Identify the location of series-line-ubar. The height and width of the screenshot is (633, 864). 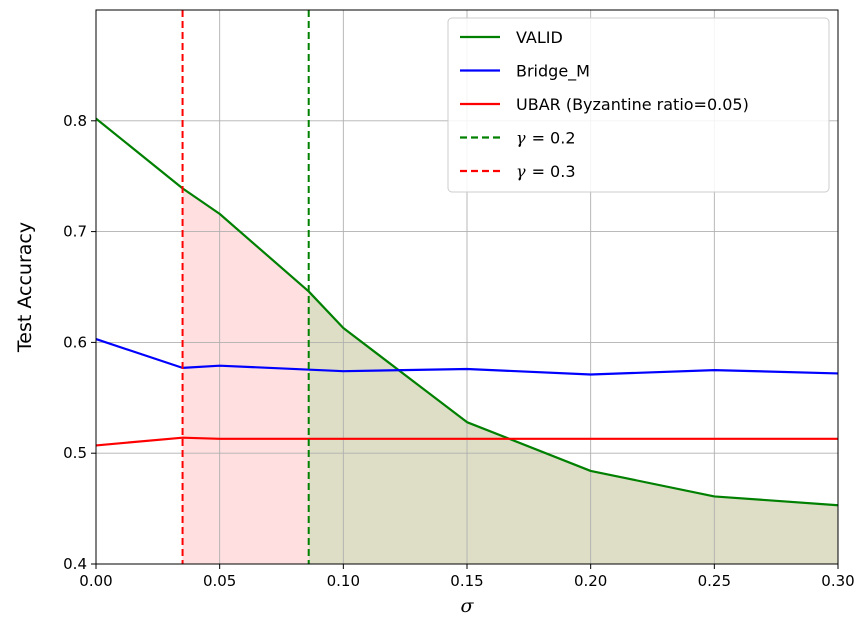
(467, 441).